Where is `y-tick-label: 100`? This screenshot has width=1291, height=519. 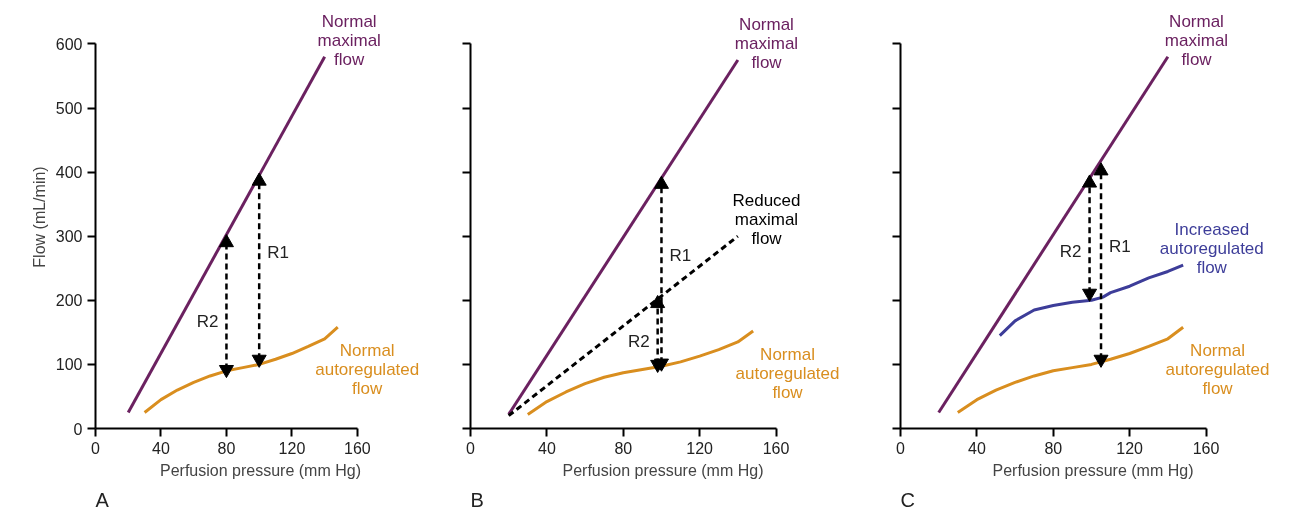 y-tick-label: 100 is located at coordinates (69, 365).